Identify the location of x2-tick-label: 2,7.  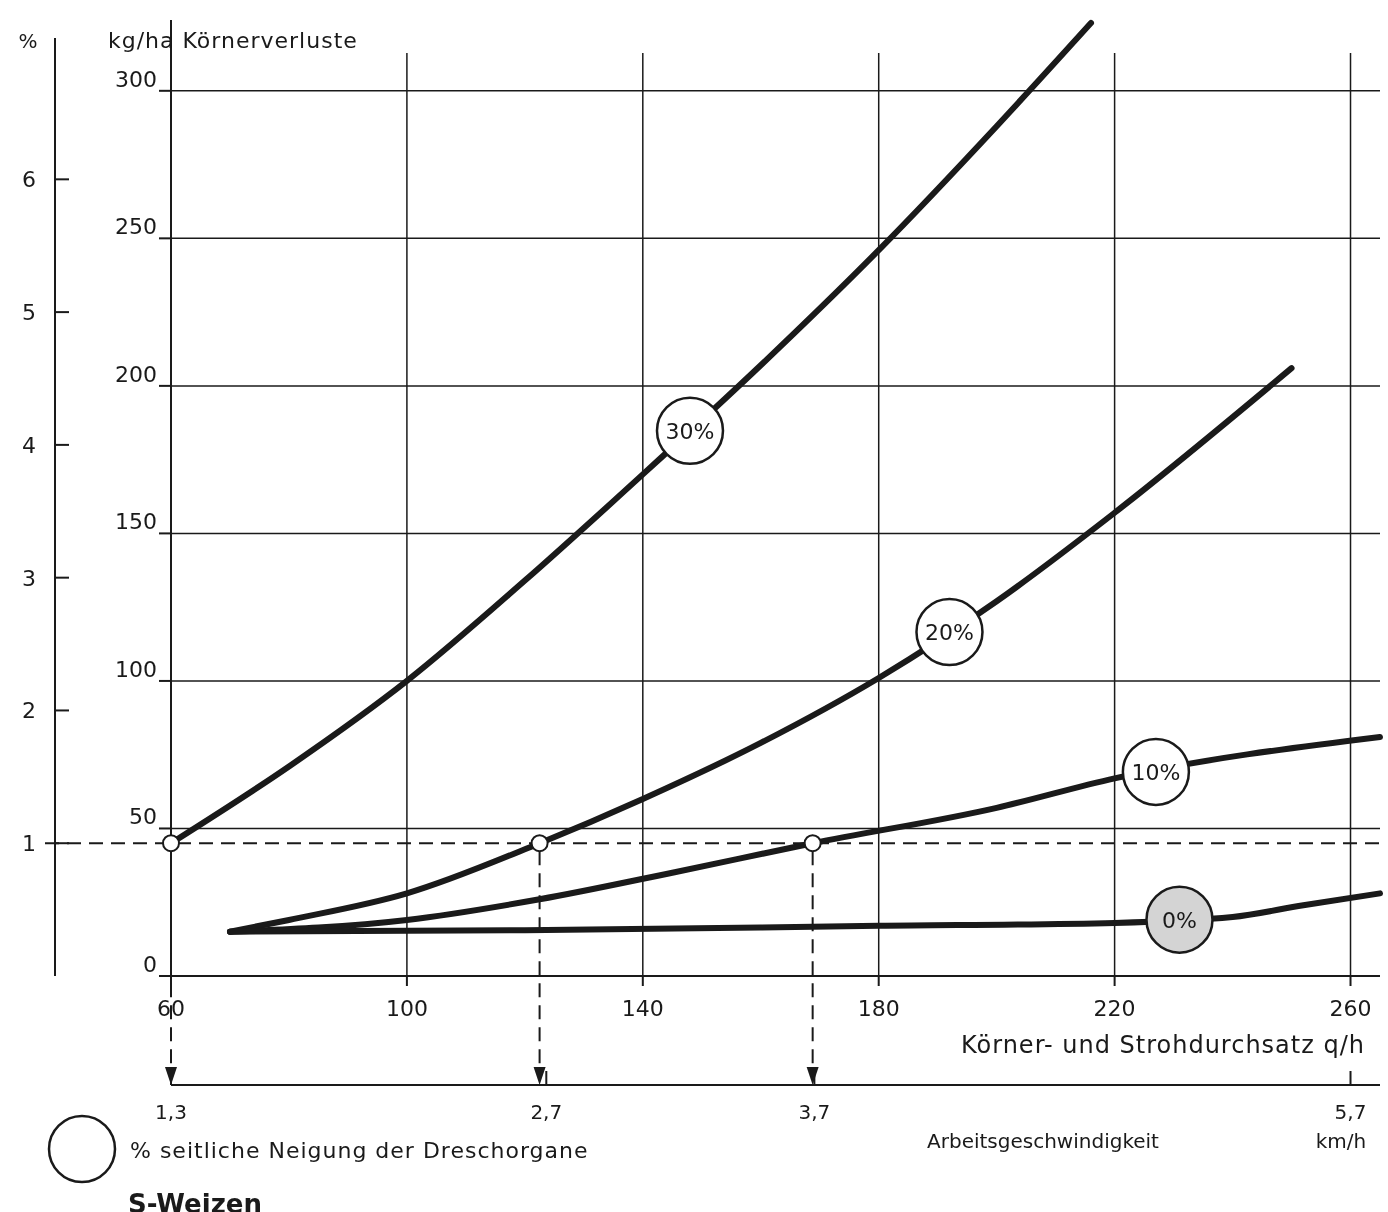
(546, 1112).